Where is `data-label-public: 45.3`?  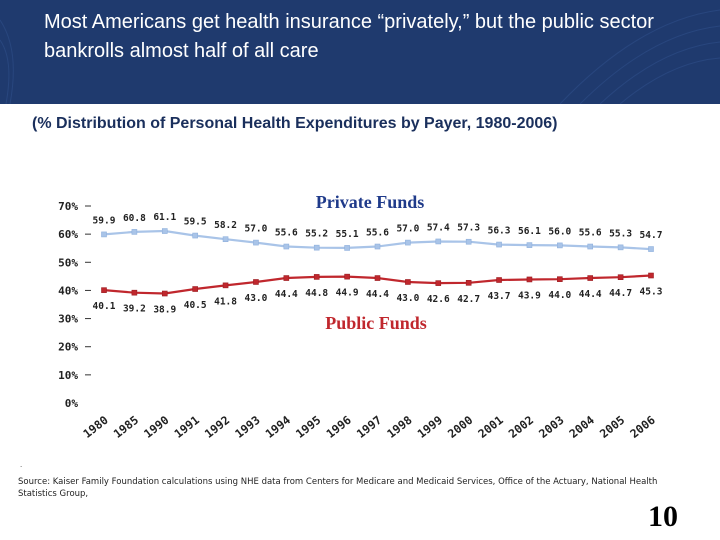
data-label-public: 45.3 is located at coordinates (651, 292).